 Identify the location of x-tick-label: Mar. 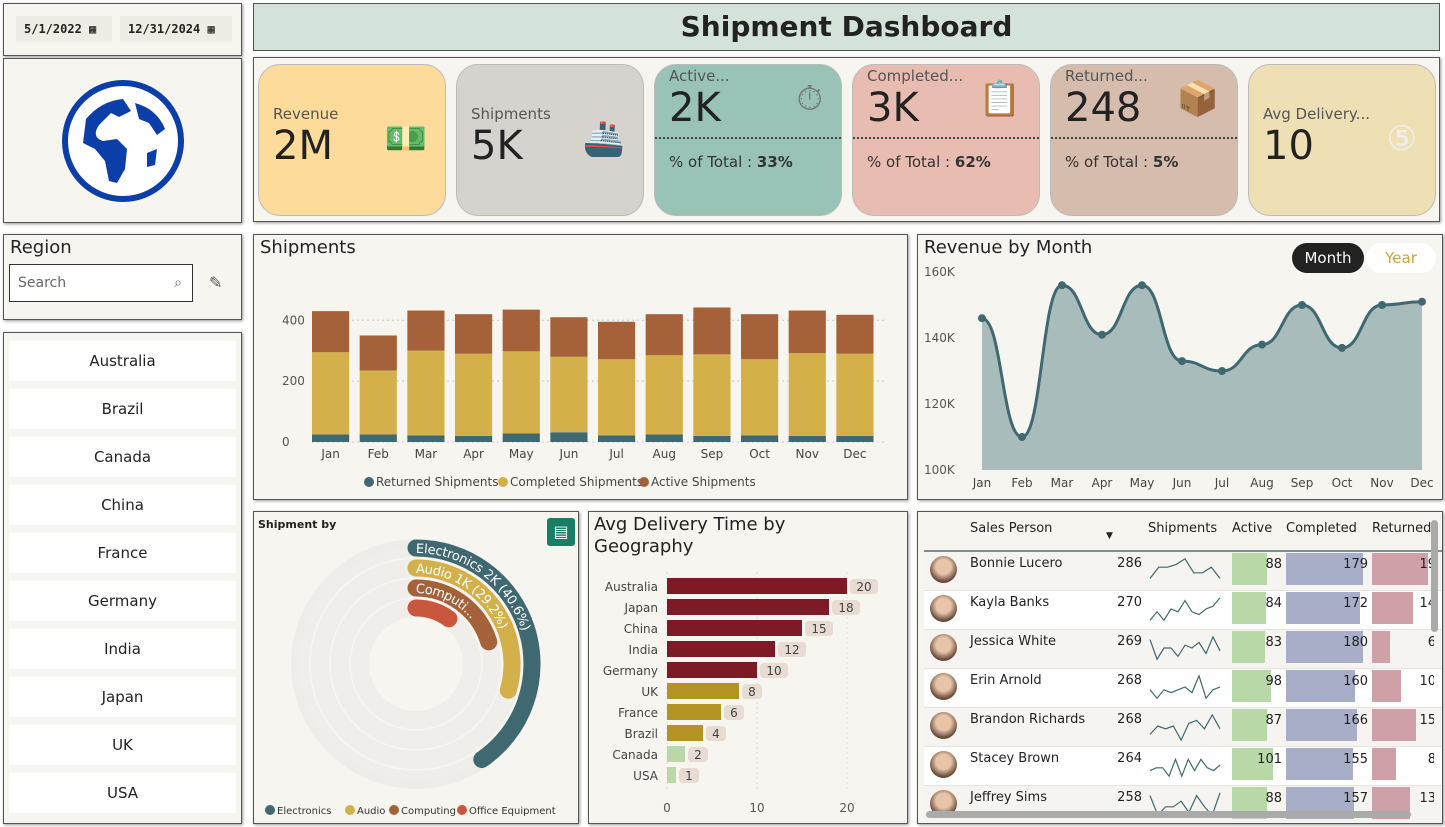
(1062, 483).